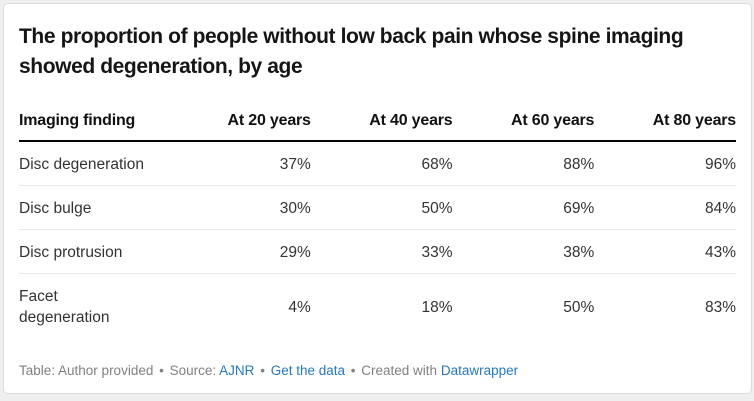 This screenshot has height=401, width=754. What do you see at coordinates (240, 251) in the screenshot?
I see `table-cell: 29%` at bounding box center [240, 251].